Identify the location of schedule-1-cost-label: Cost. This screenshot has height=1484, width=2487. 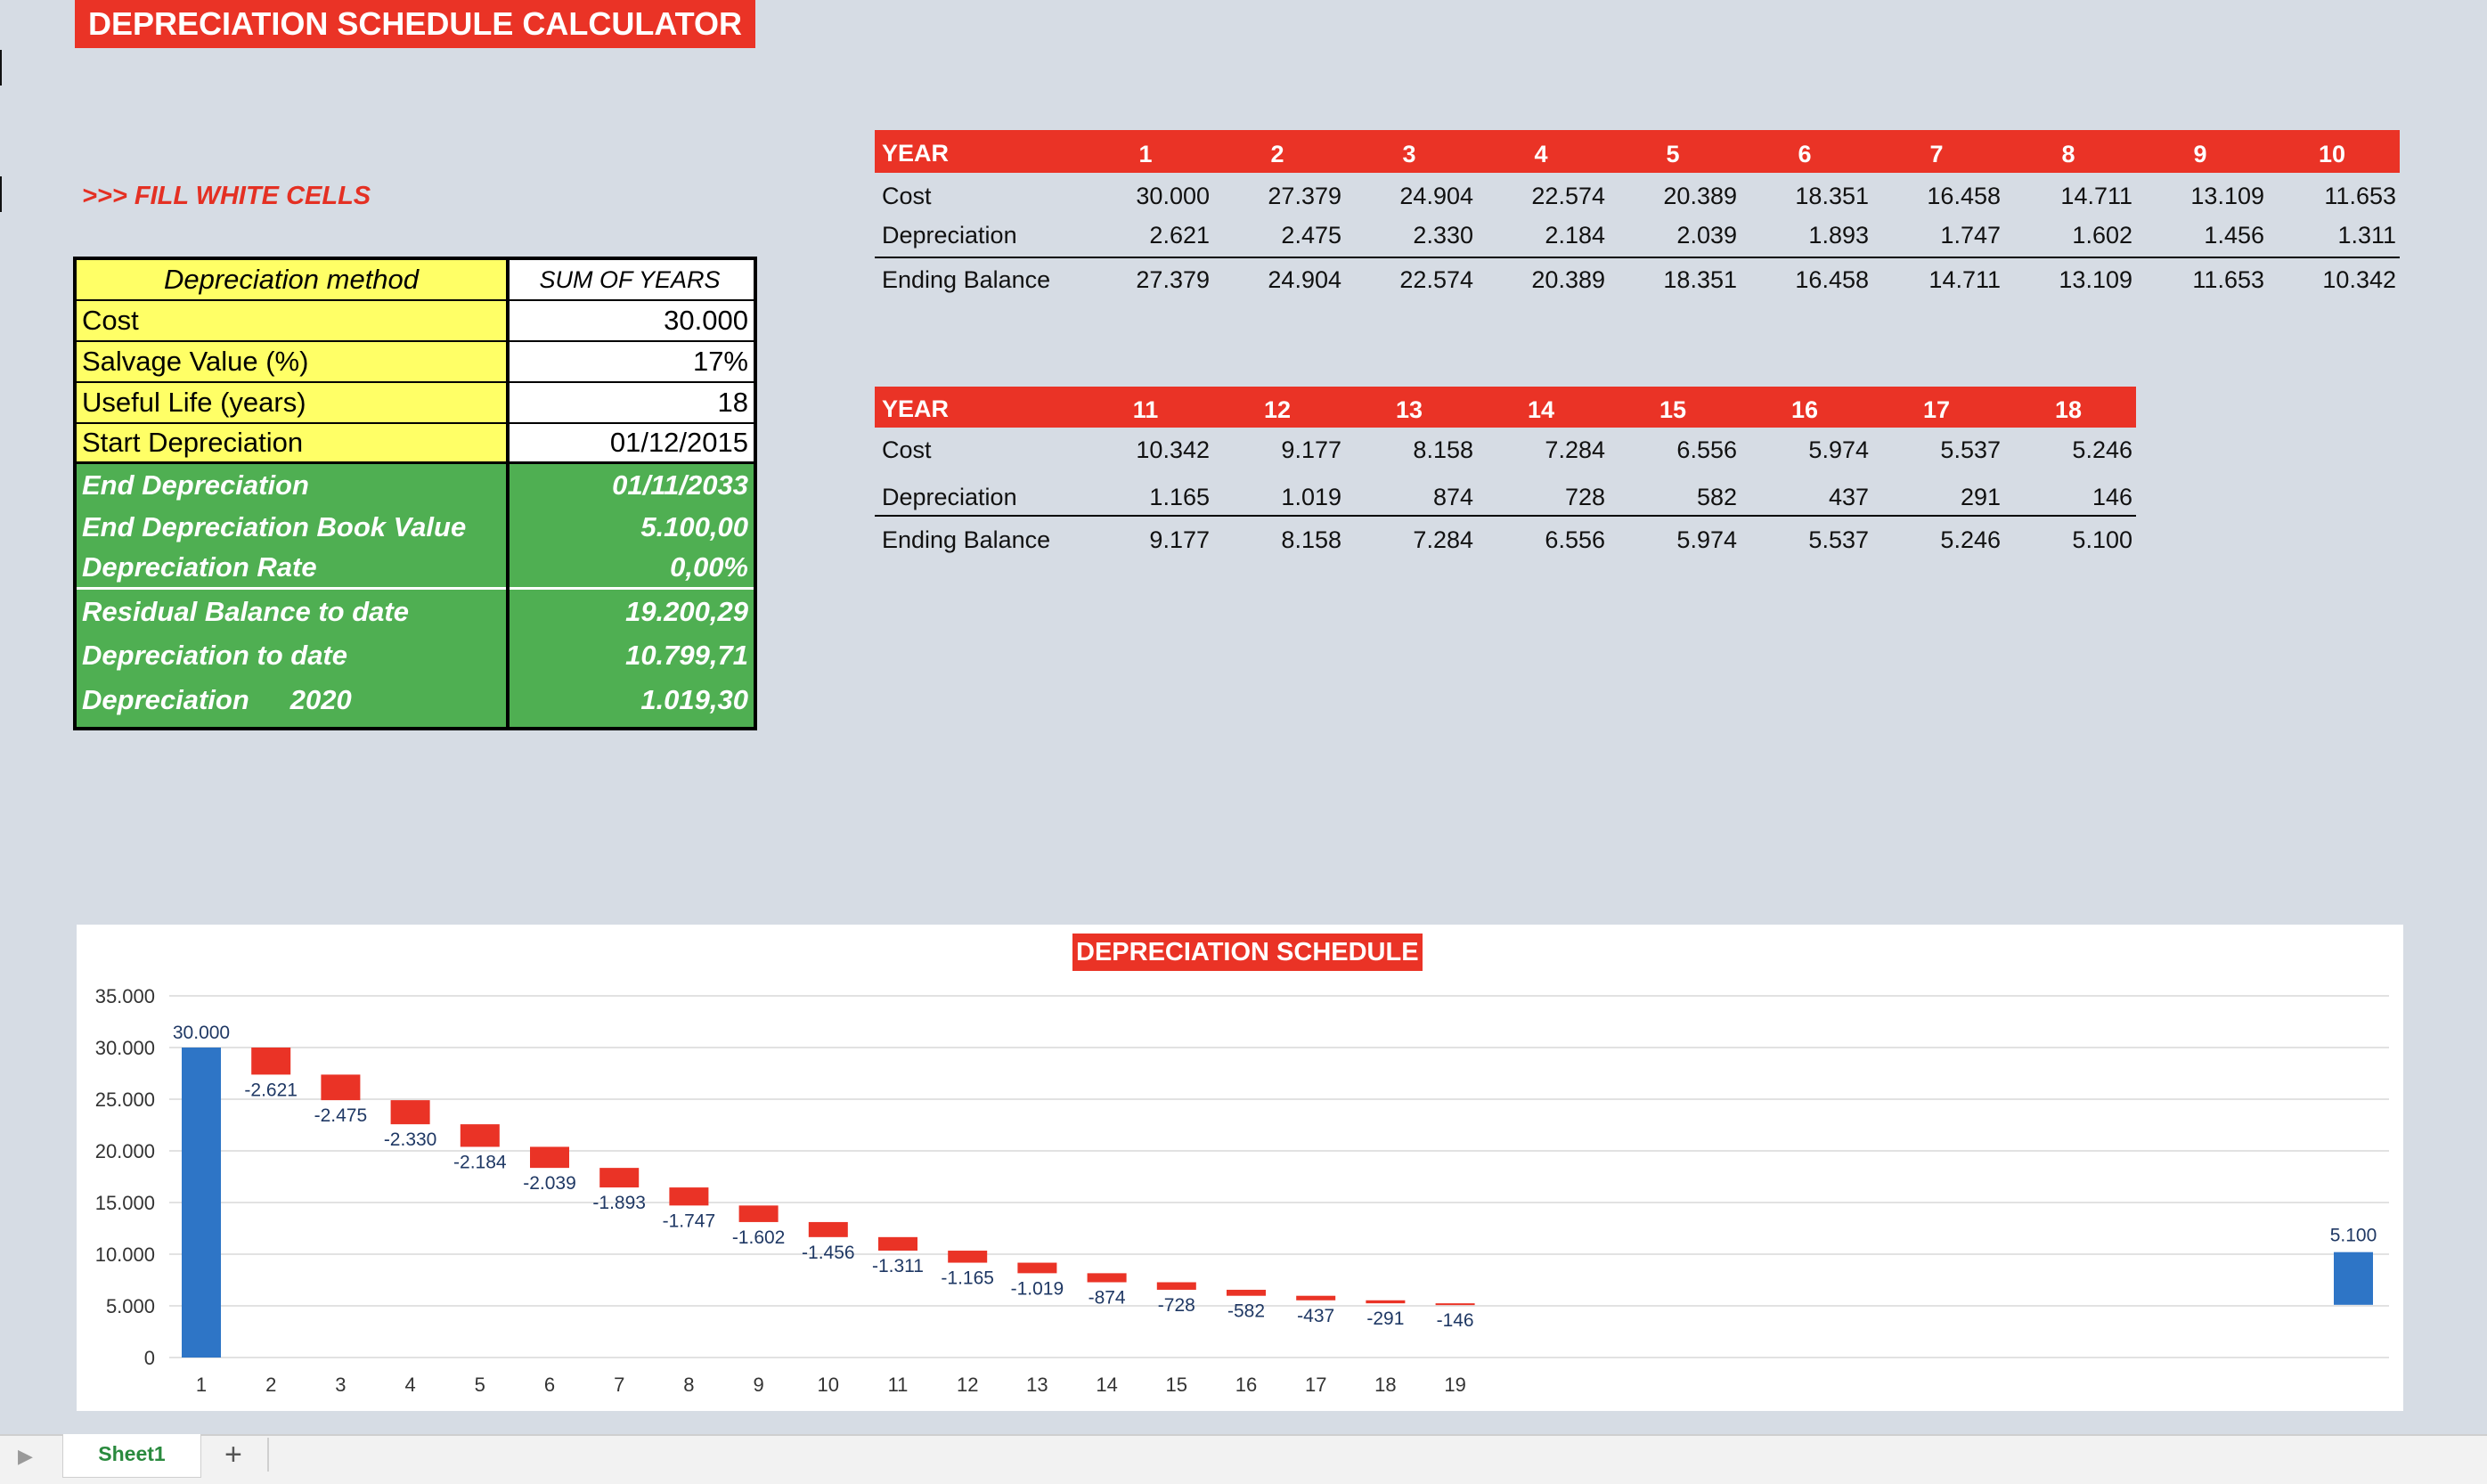
(907, 196).